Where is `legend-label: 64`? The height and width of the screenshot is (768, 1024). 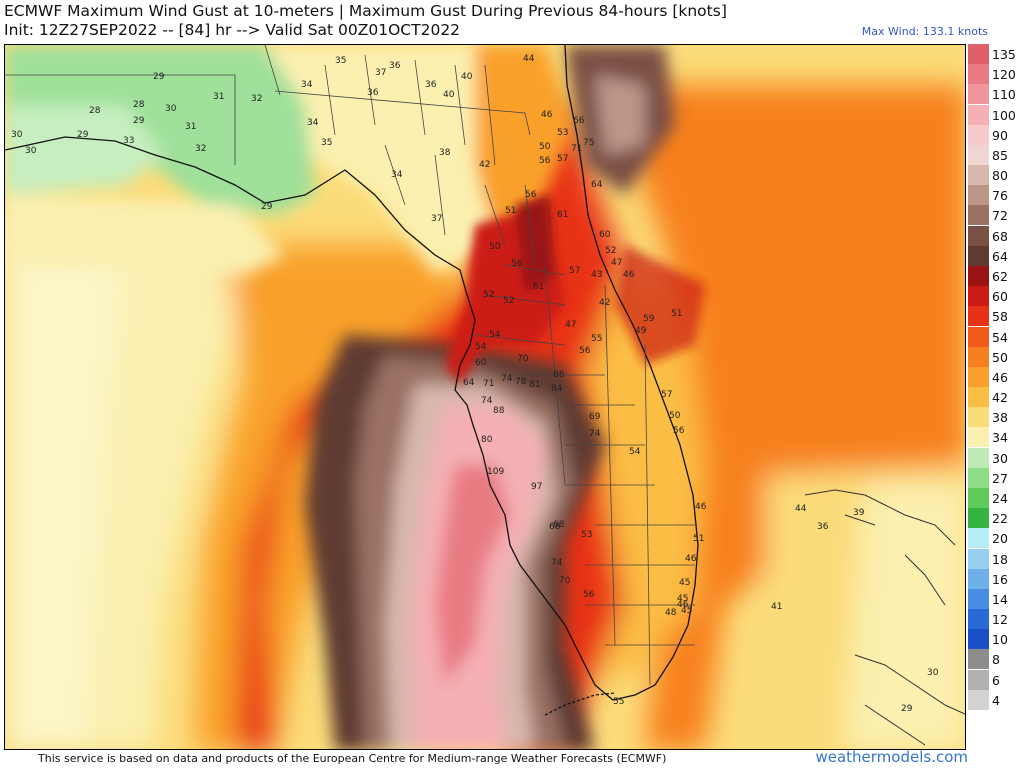 legend-label: 64 is located at coordinates (1000, 256).